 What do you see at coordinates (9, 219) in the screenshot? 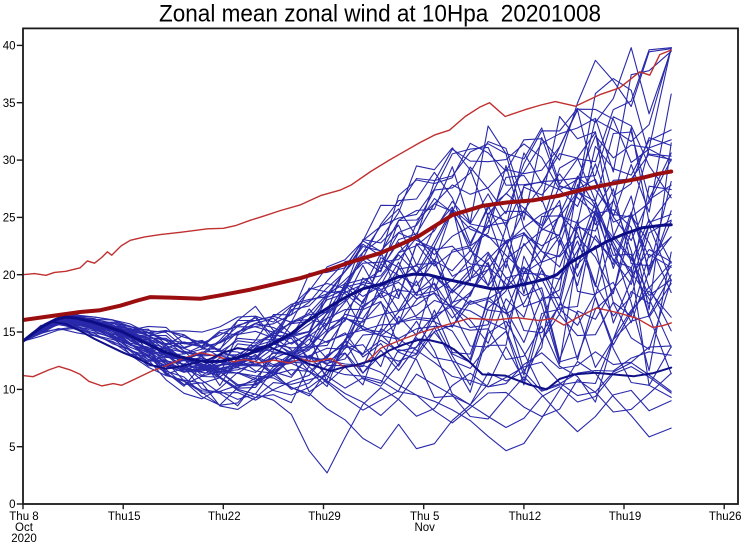
I see `svg-text: 25` at bounding box center [9, 219].